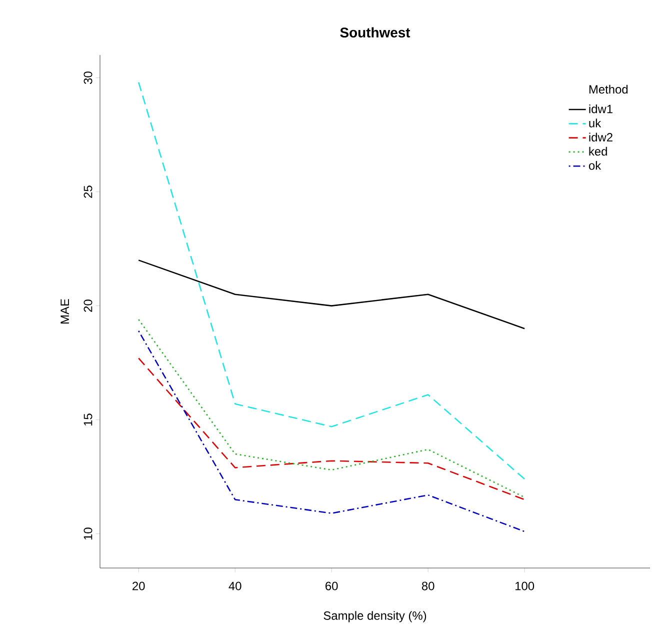  What do you see at coordinates (608, 89) in the screenshot?
I see `legend-title: Method` at bounding box center [608, 89].